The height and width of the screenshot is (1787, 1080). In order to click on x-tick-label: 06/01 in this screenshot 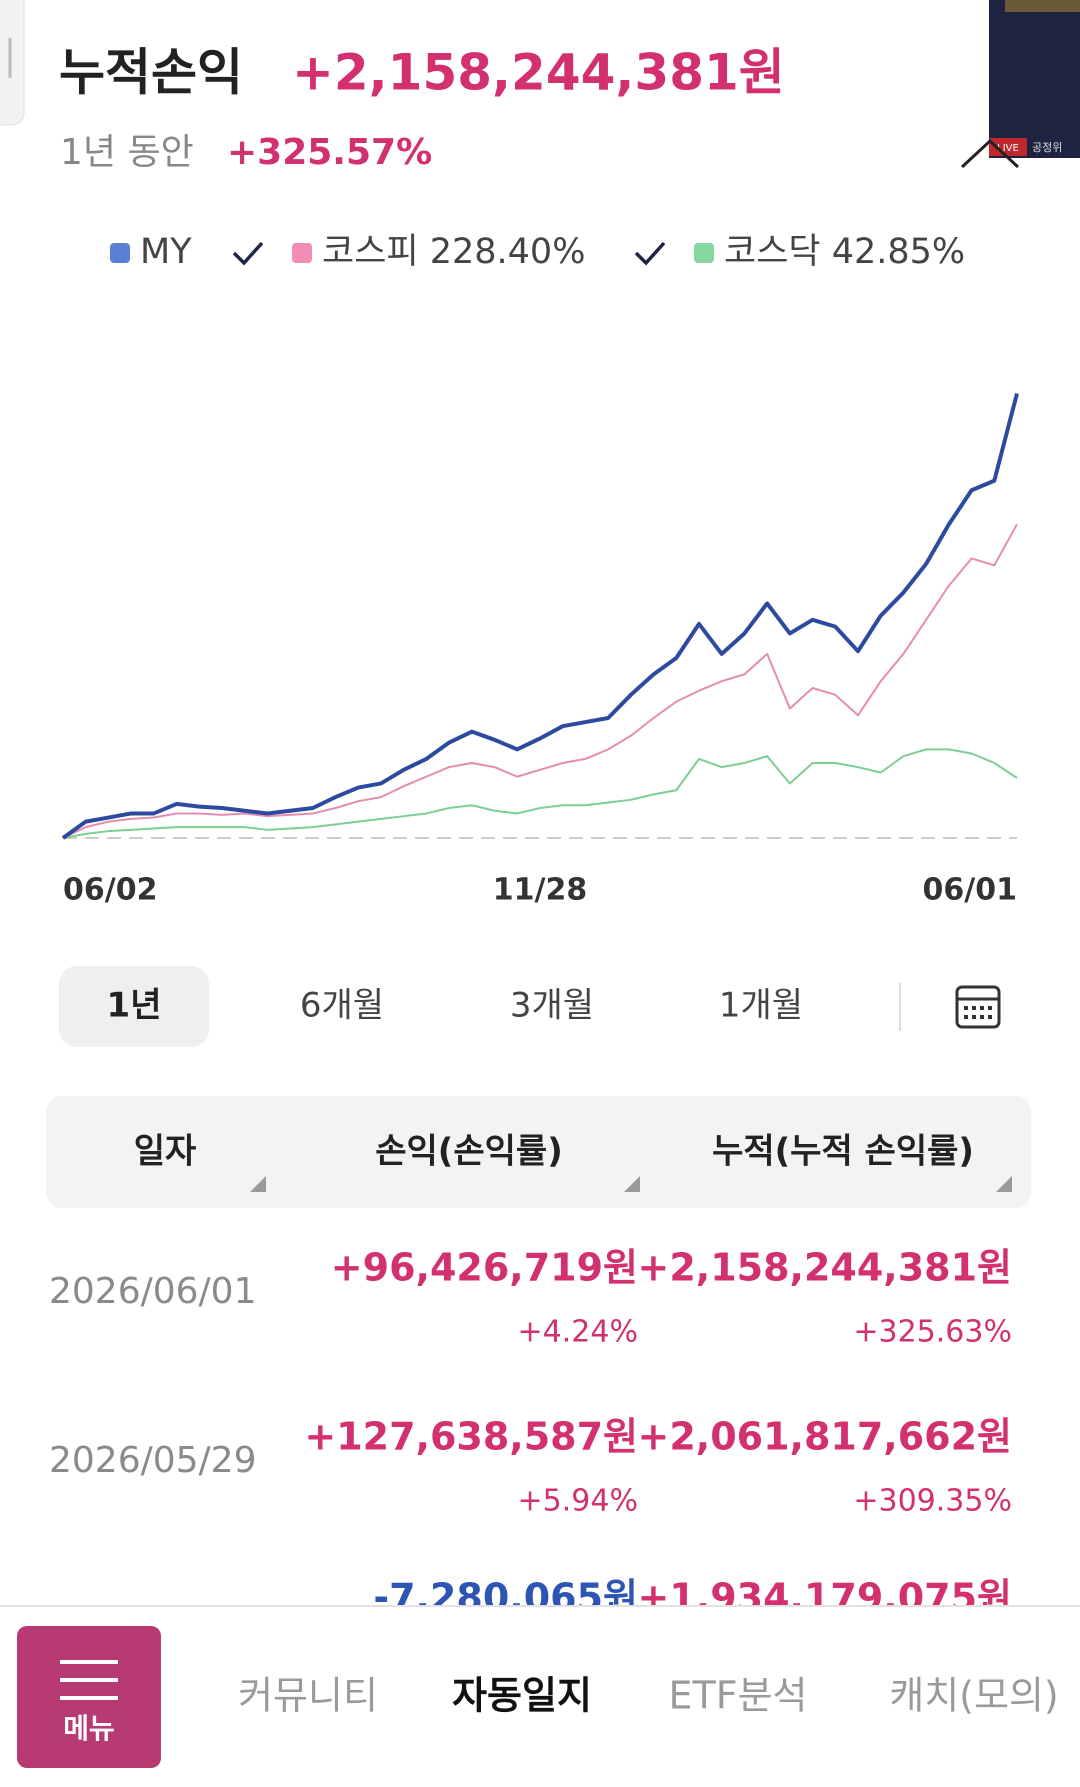, I will do `click(970, 890)`.